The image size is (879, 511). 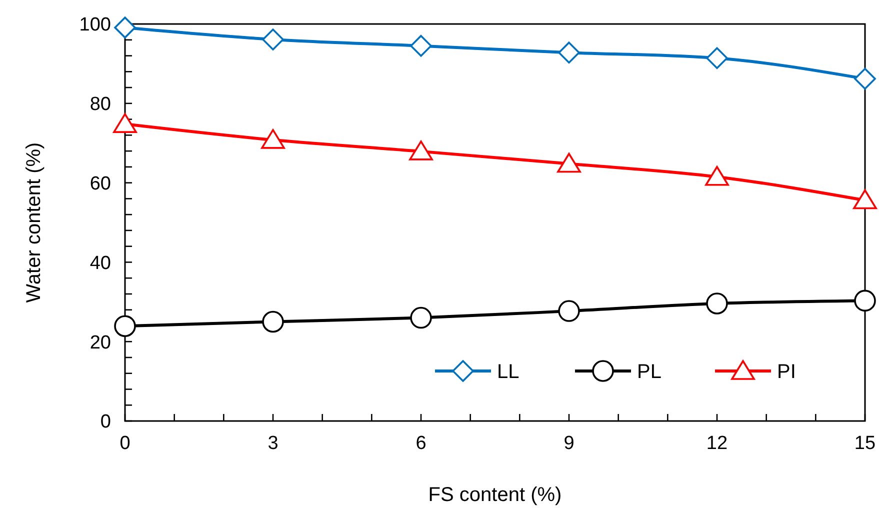 I want to click on x-tick-label: 3, so click(x=273, y=443).